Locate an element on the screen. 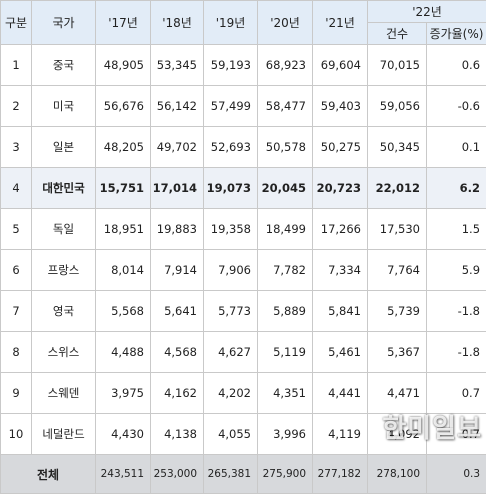  count-cell: 17,530 is located at coordinates (397, 229).